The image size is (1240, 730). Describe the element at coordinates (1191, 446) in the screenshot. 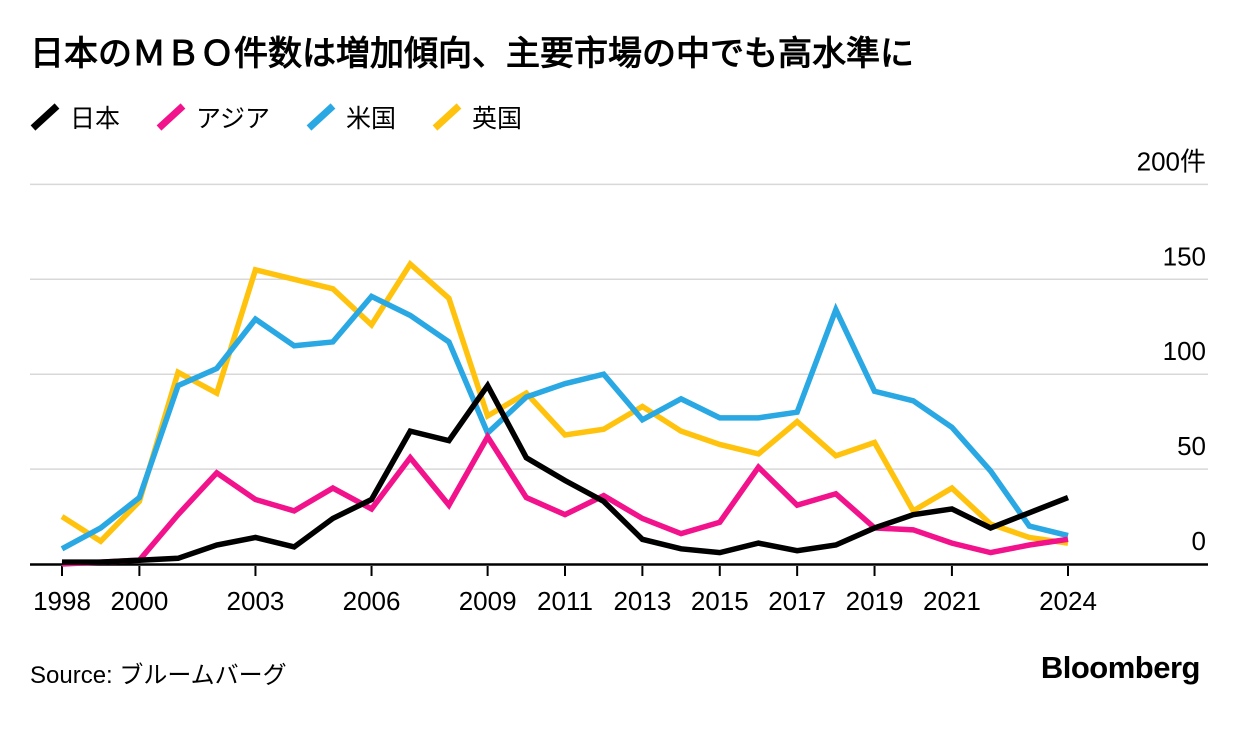

I see `y-axis-label: 50` at that location.